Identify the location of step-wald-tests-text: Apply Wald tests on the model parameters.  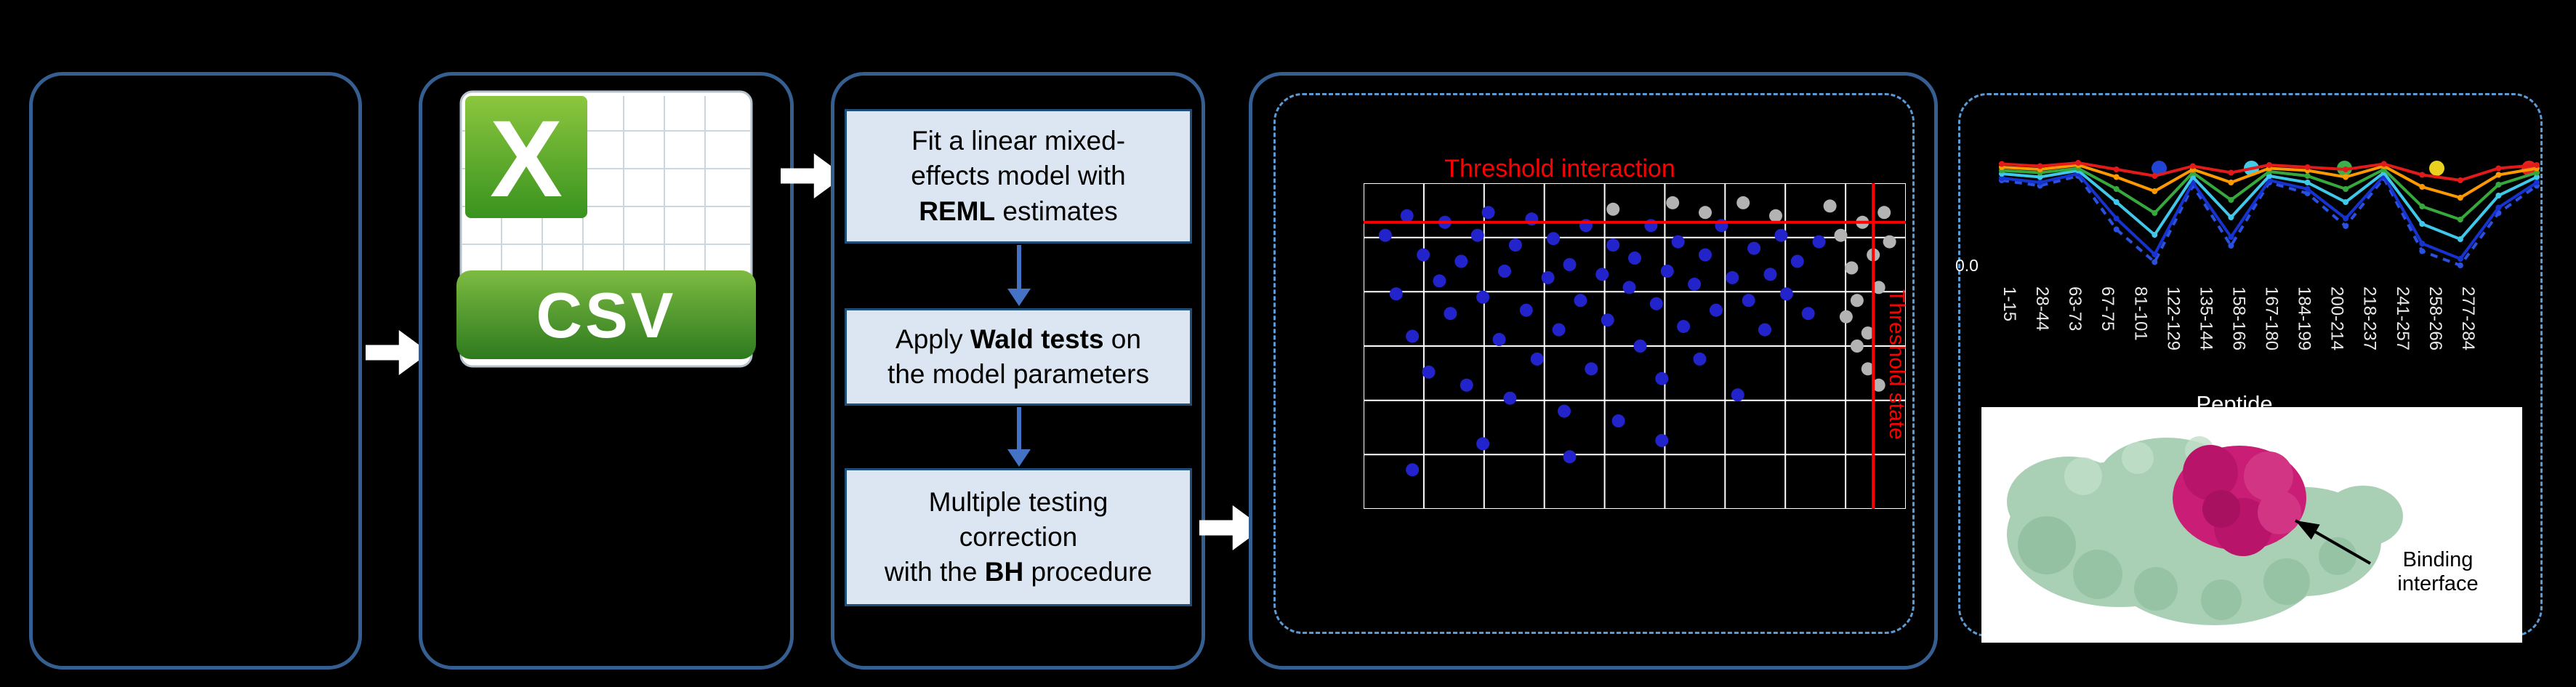
(1018, 357).